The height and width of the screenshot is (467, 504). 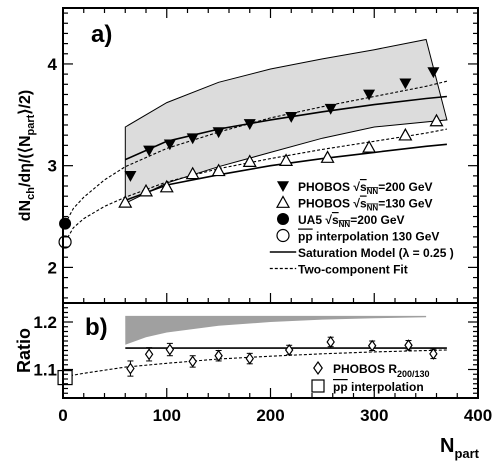 I want to click on legend-a-3-marker-shape, so click(x=283, y=219).